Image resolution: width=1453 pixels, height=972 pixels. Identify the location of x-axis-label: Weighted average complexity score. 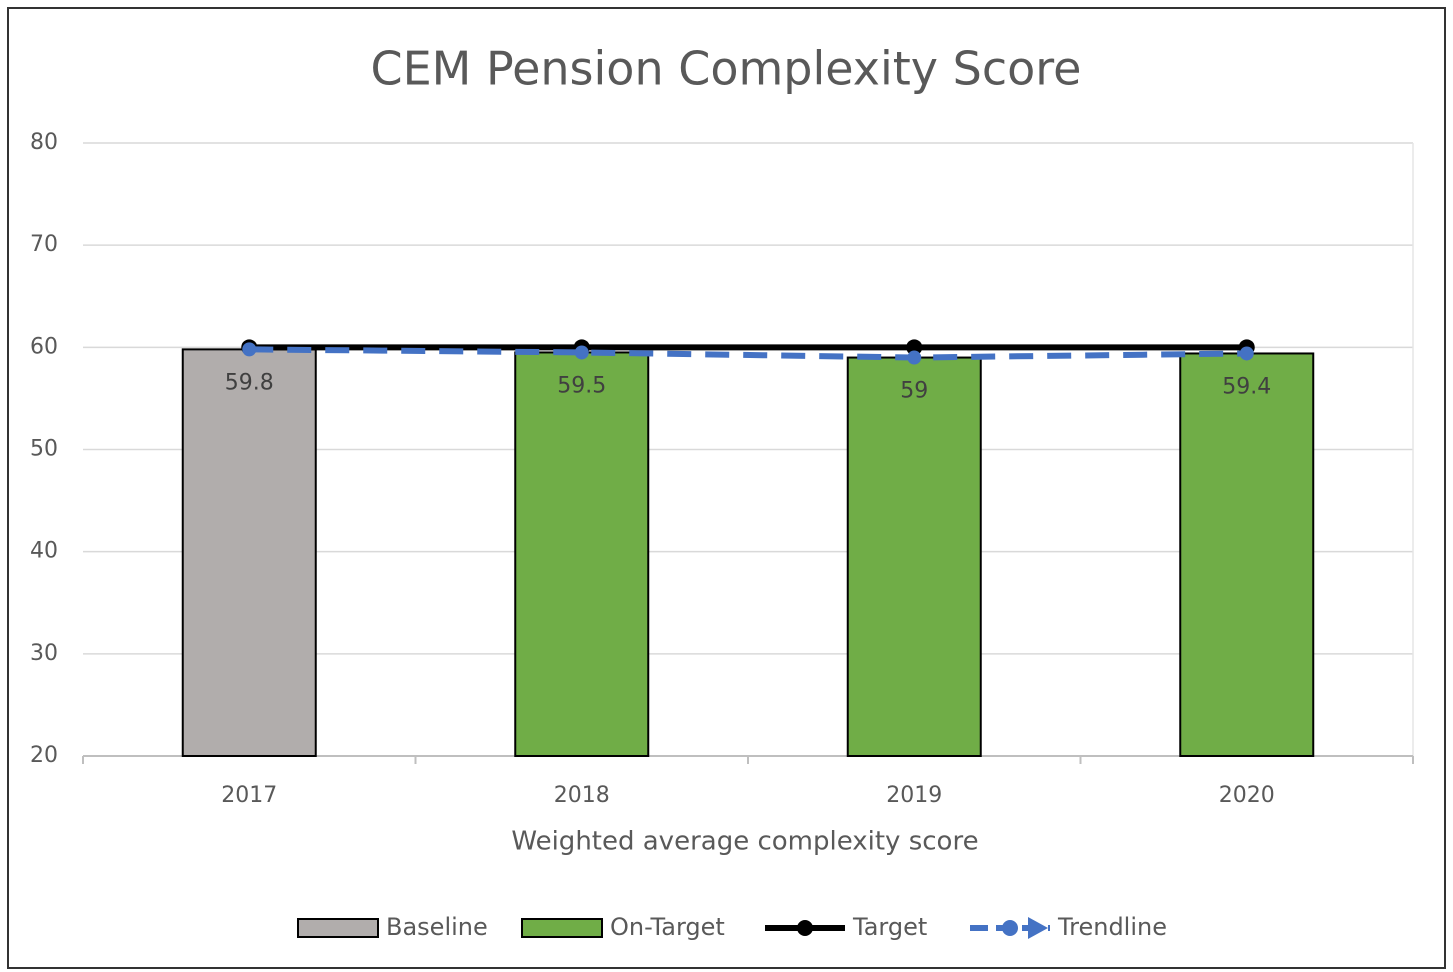
(744, 842).